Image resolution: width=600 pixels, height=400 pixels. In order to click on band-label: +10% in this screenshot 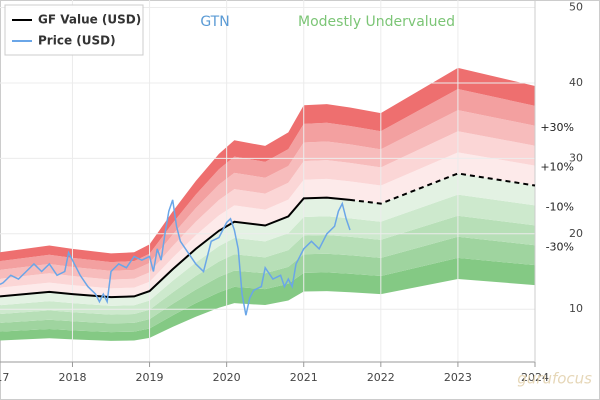, I will do `click(557, 167)`.